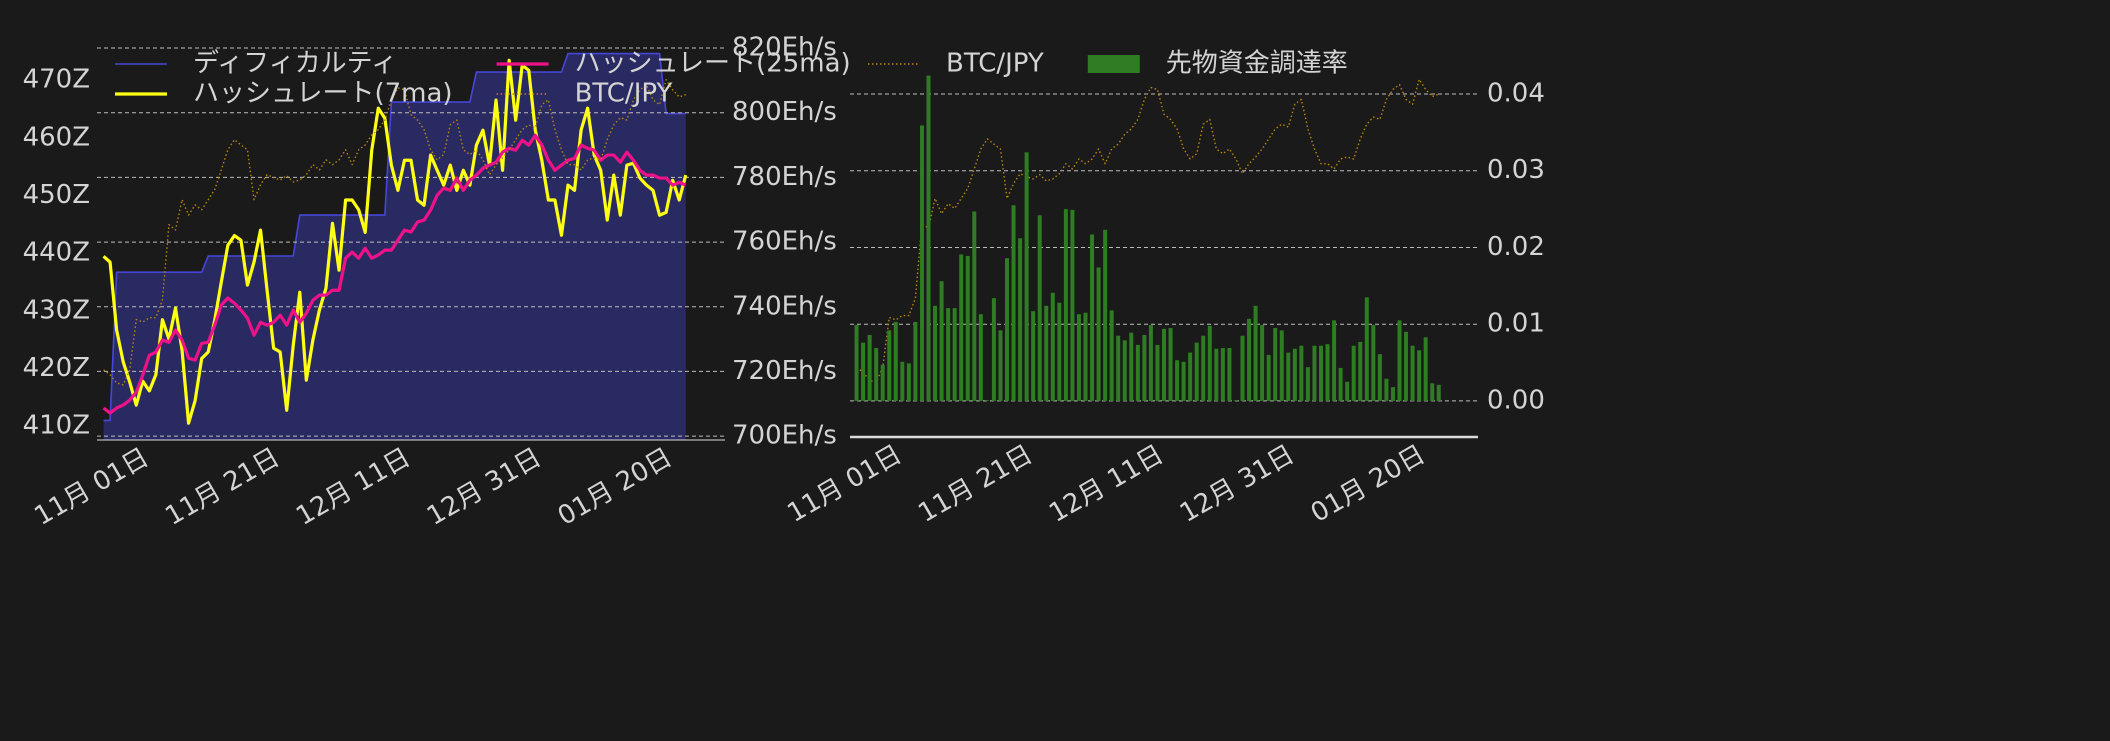 The width and height of the screenshot is (2110, 741). What do you see at coordinates (784, 436) in the screenshot?
I see `y2-tick-label: 700Eh/s` at bounding box center [784, 436].